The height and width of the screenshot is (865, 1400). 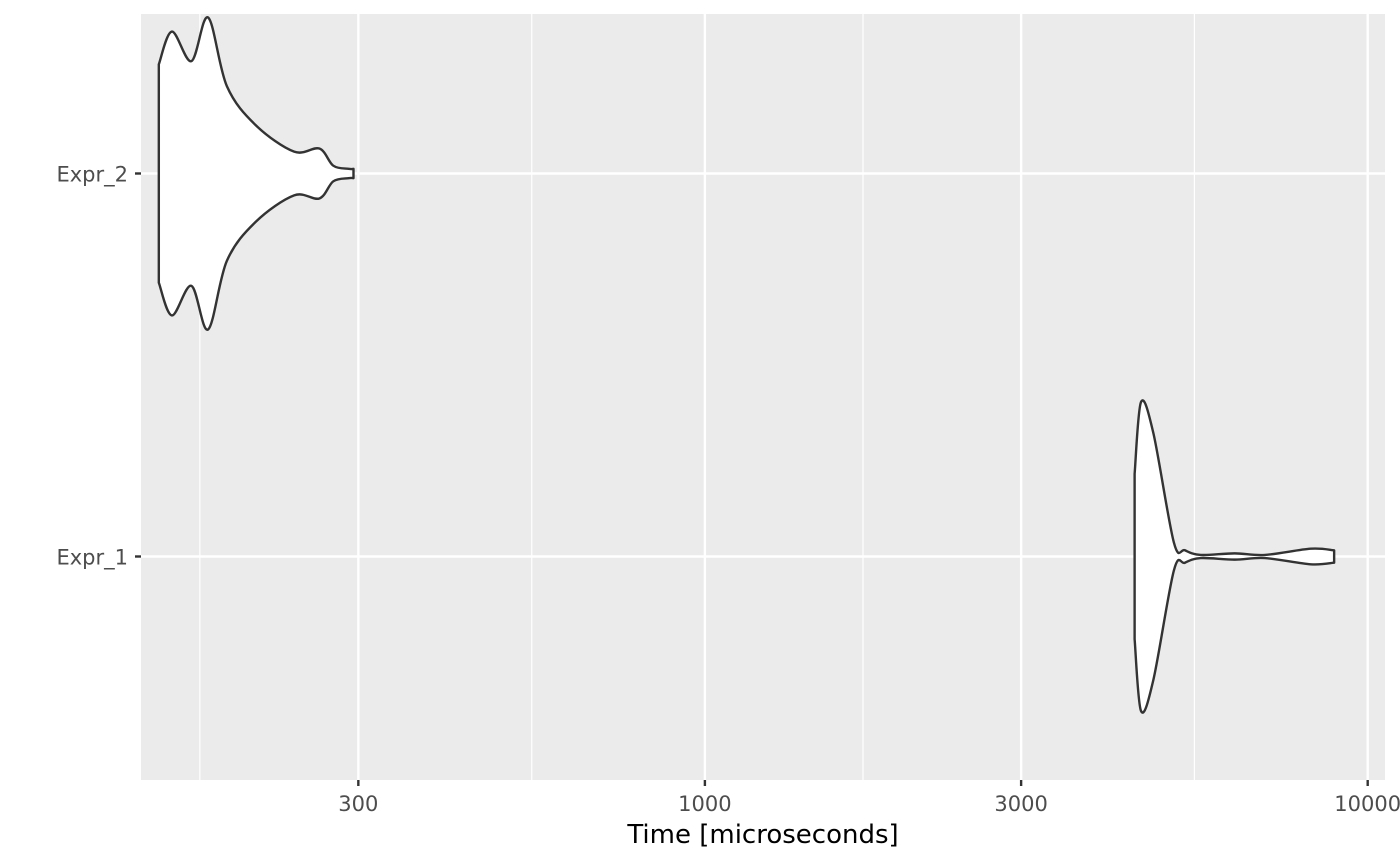 What do you see at coordinates (762, 835) in the screenshot?
I see `x-axis-title: Time [microseconds]` at bounding box center [762, 835].